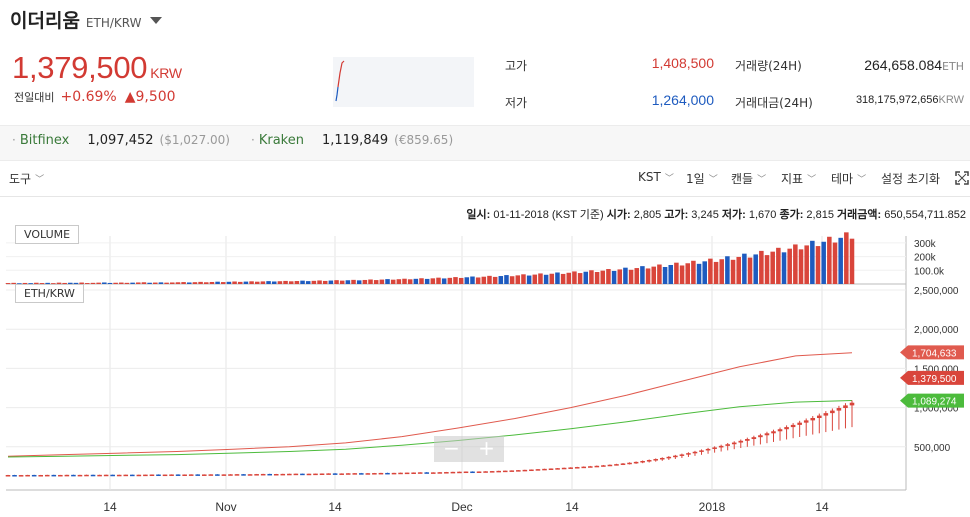 Image resolution: width=970 pixels, height=517 pixels. Describe the element at coordinates (485, 178) in the screenshot. I see `chart-toolbar` at that location.